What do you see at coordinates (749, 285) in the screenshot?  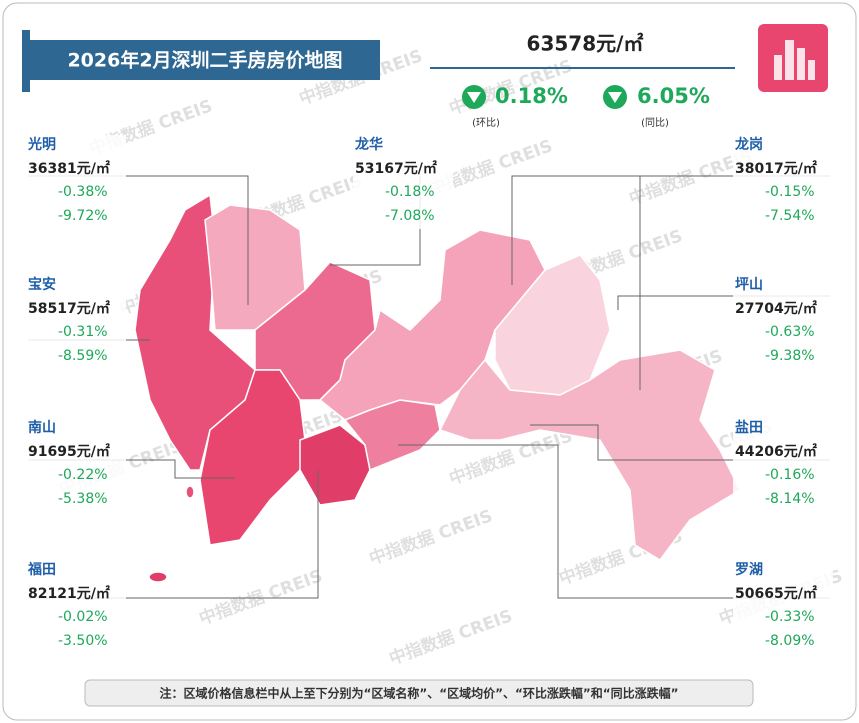 I see `district-name: 坪山` at bounding box center [749, 285].